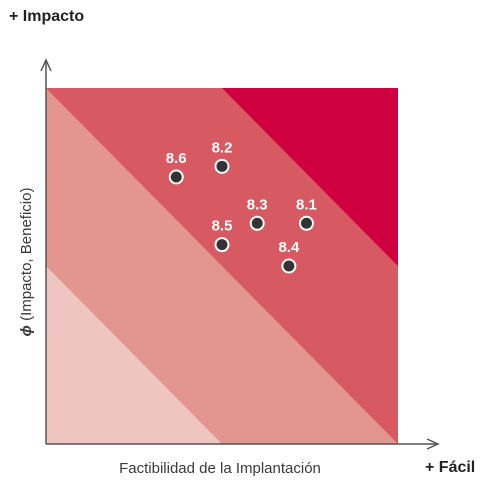  Describe the element at coordinates (306, 204) in the screenshot. I see `data-point-label-8-1: 8.1` at that location.